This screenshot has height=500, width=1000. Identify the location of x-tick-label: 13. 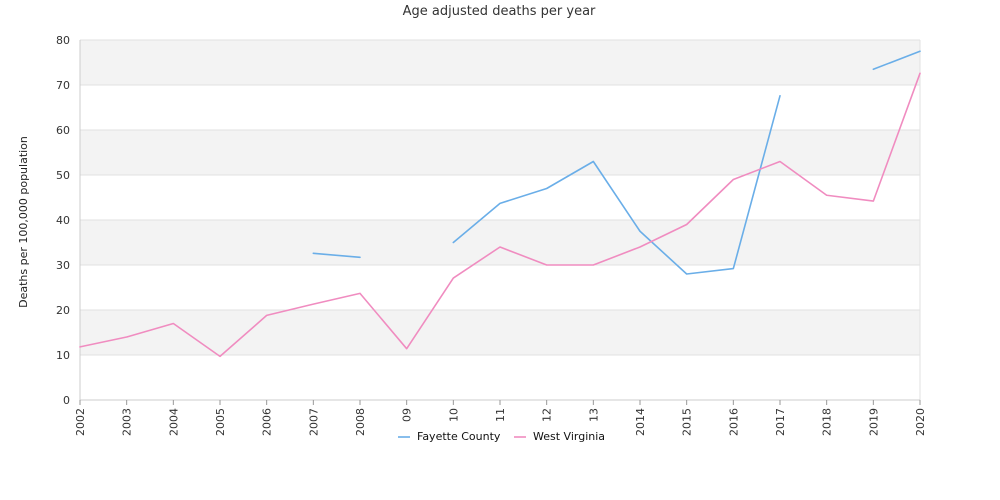
(593, 415).